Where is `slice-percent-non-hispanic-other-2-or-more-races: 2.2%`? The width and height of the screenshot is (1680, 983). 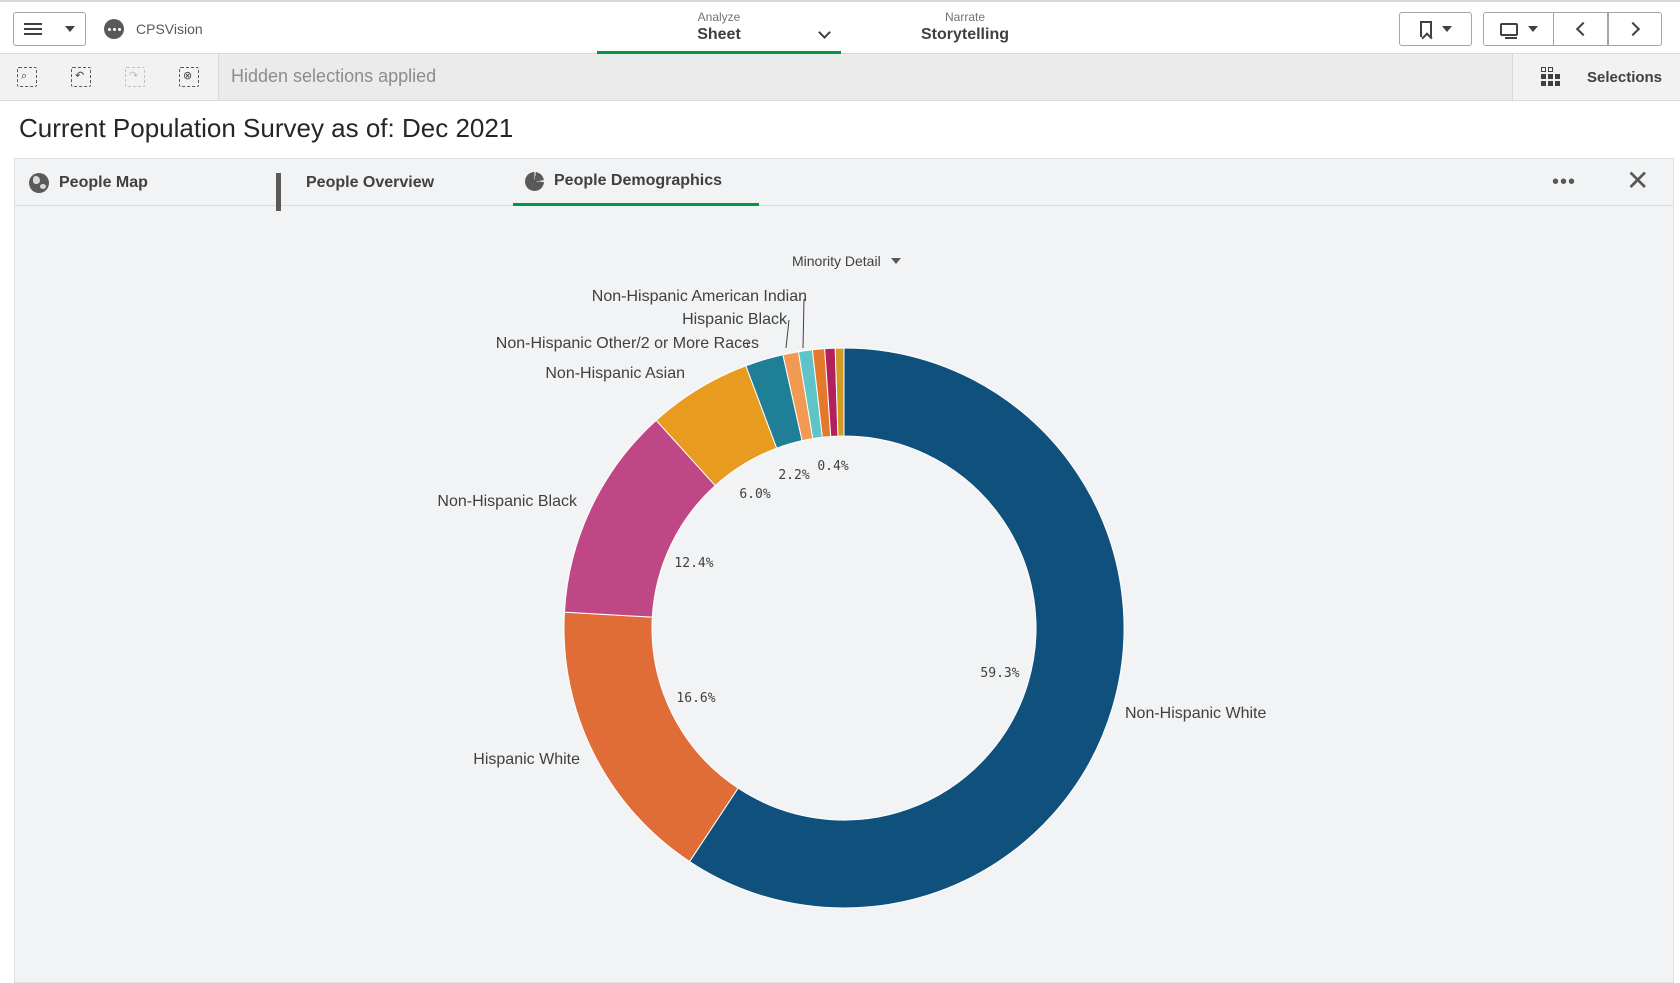
slice-percent-non-hispanic-other-2-or-more-races: 2.2% is located at coordinates (793, 475).